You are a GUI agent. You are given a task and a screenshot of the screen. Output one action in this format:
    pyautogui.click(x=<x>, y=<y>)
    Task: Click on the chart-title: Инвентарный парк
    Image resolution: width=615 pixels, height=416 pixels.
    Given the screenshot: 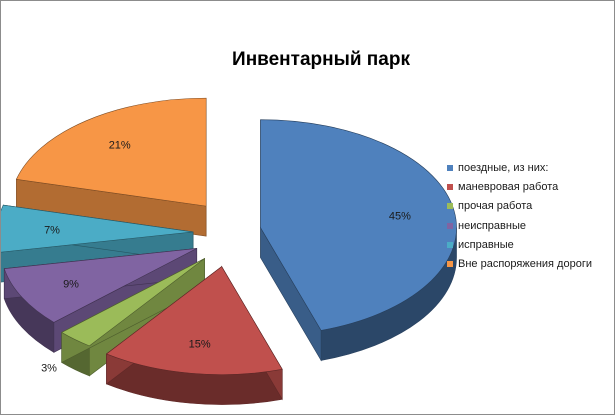 What is the action you would take?
    pyautogui.click(x=321, y=59)
    